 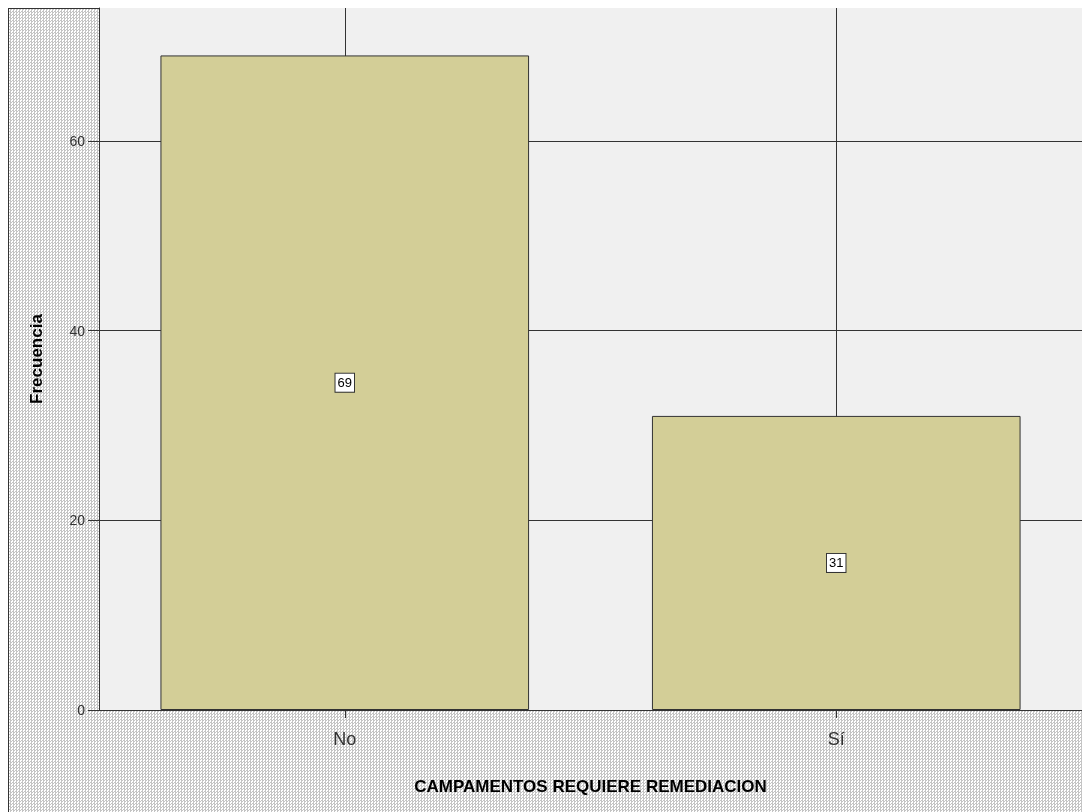 I want to click on data-label: 31, so click(x=836, y=563).